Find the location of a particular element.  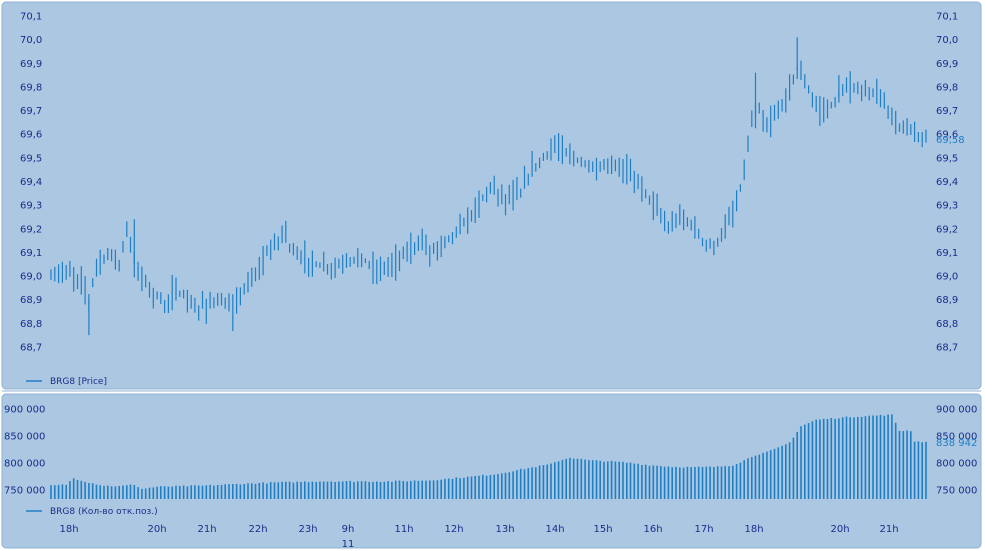

price-tick-left: 70,1 is located at coordinates (31, 17).